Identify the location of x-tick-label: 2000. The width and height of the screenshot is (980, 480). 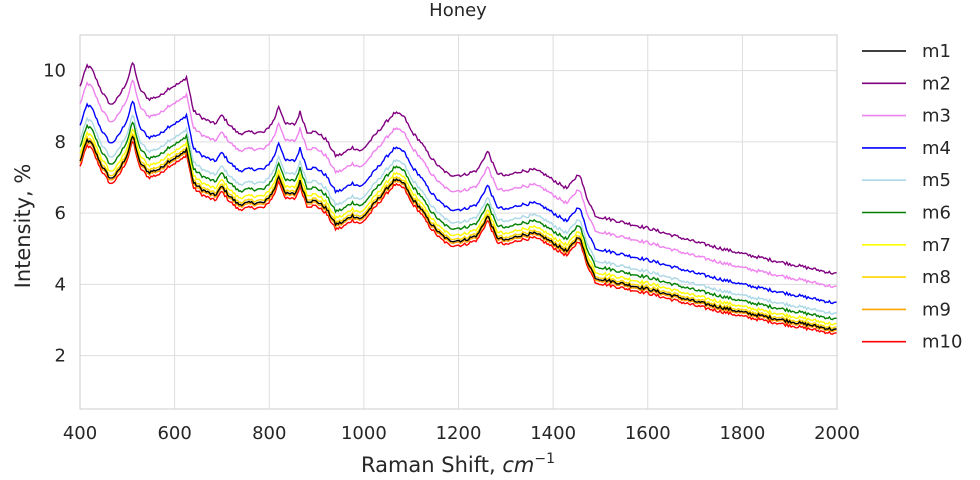
(837, 433).